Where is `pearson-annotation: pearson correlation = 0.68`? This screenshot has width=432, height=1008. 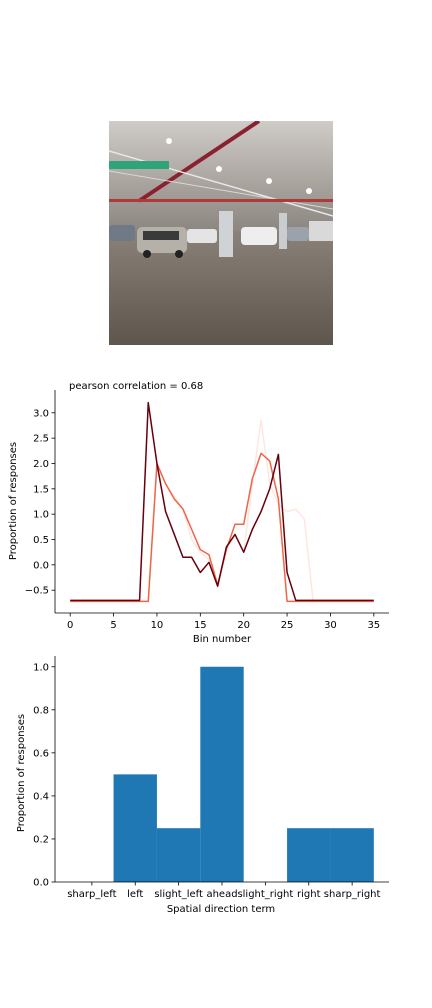
pearson-annotation: pearson correlation = 0.68 is located at coordinates (136, 386).